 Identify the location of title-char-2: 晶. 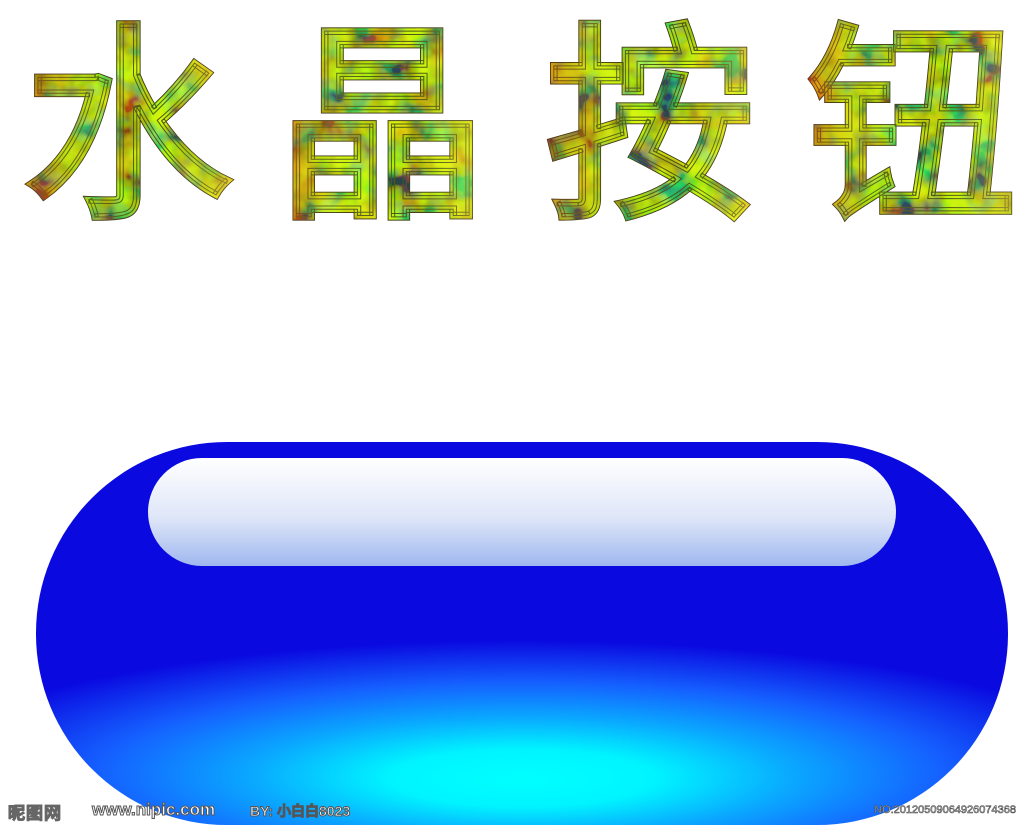
(382, 122).